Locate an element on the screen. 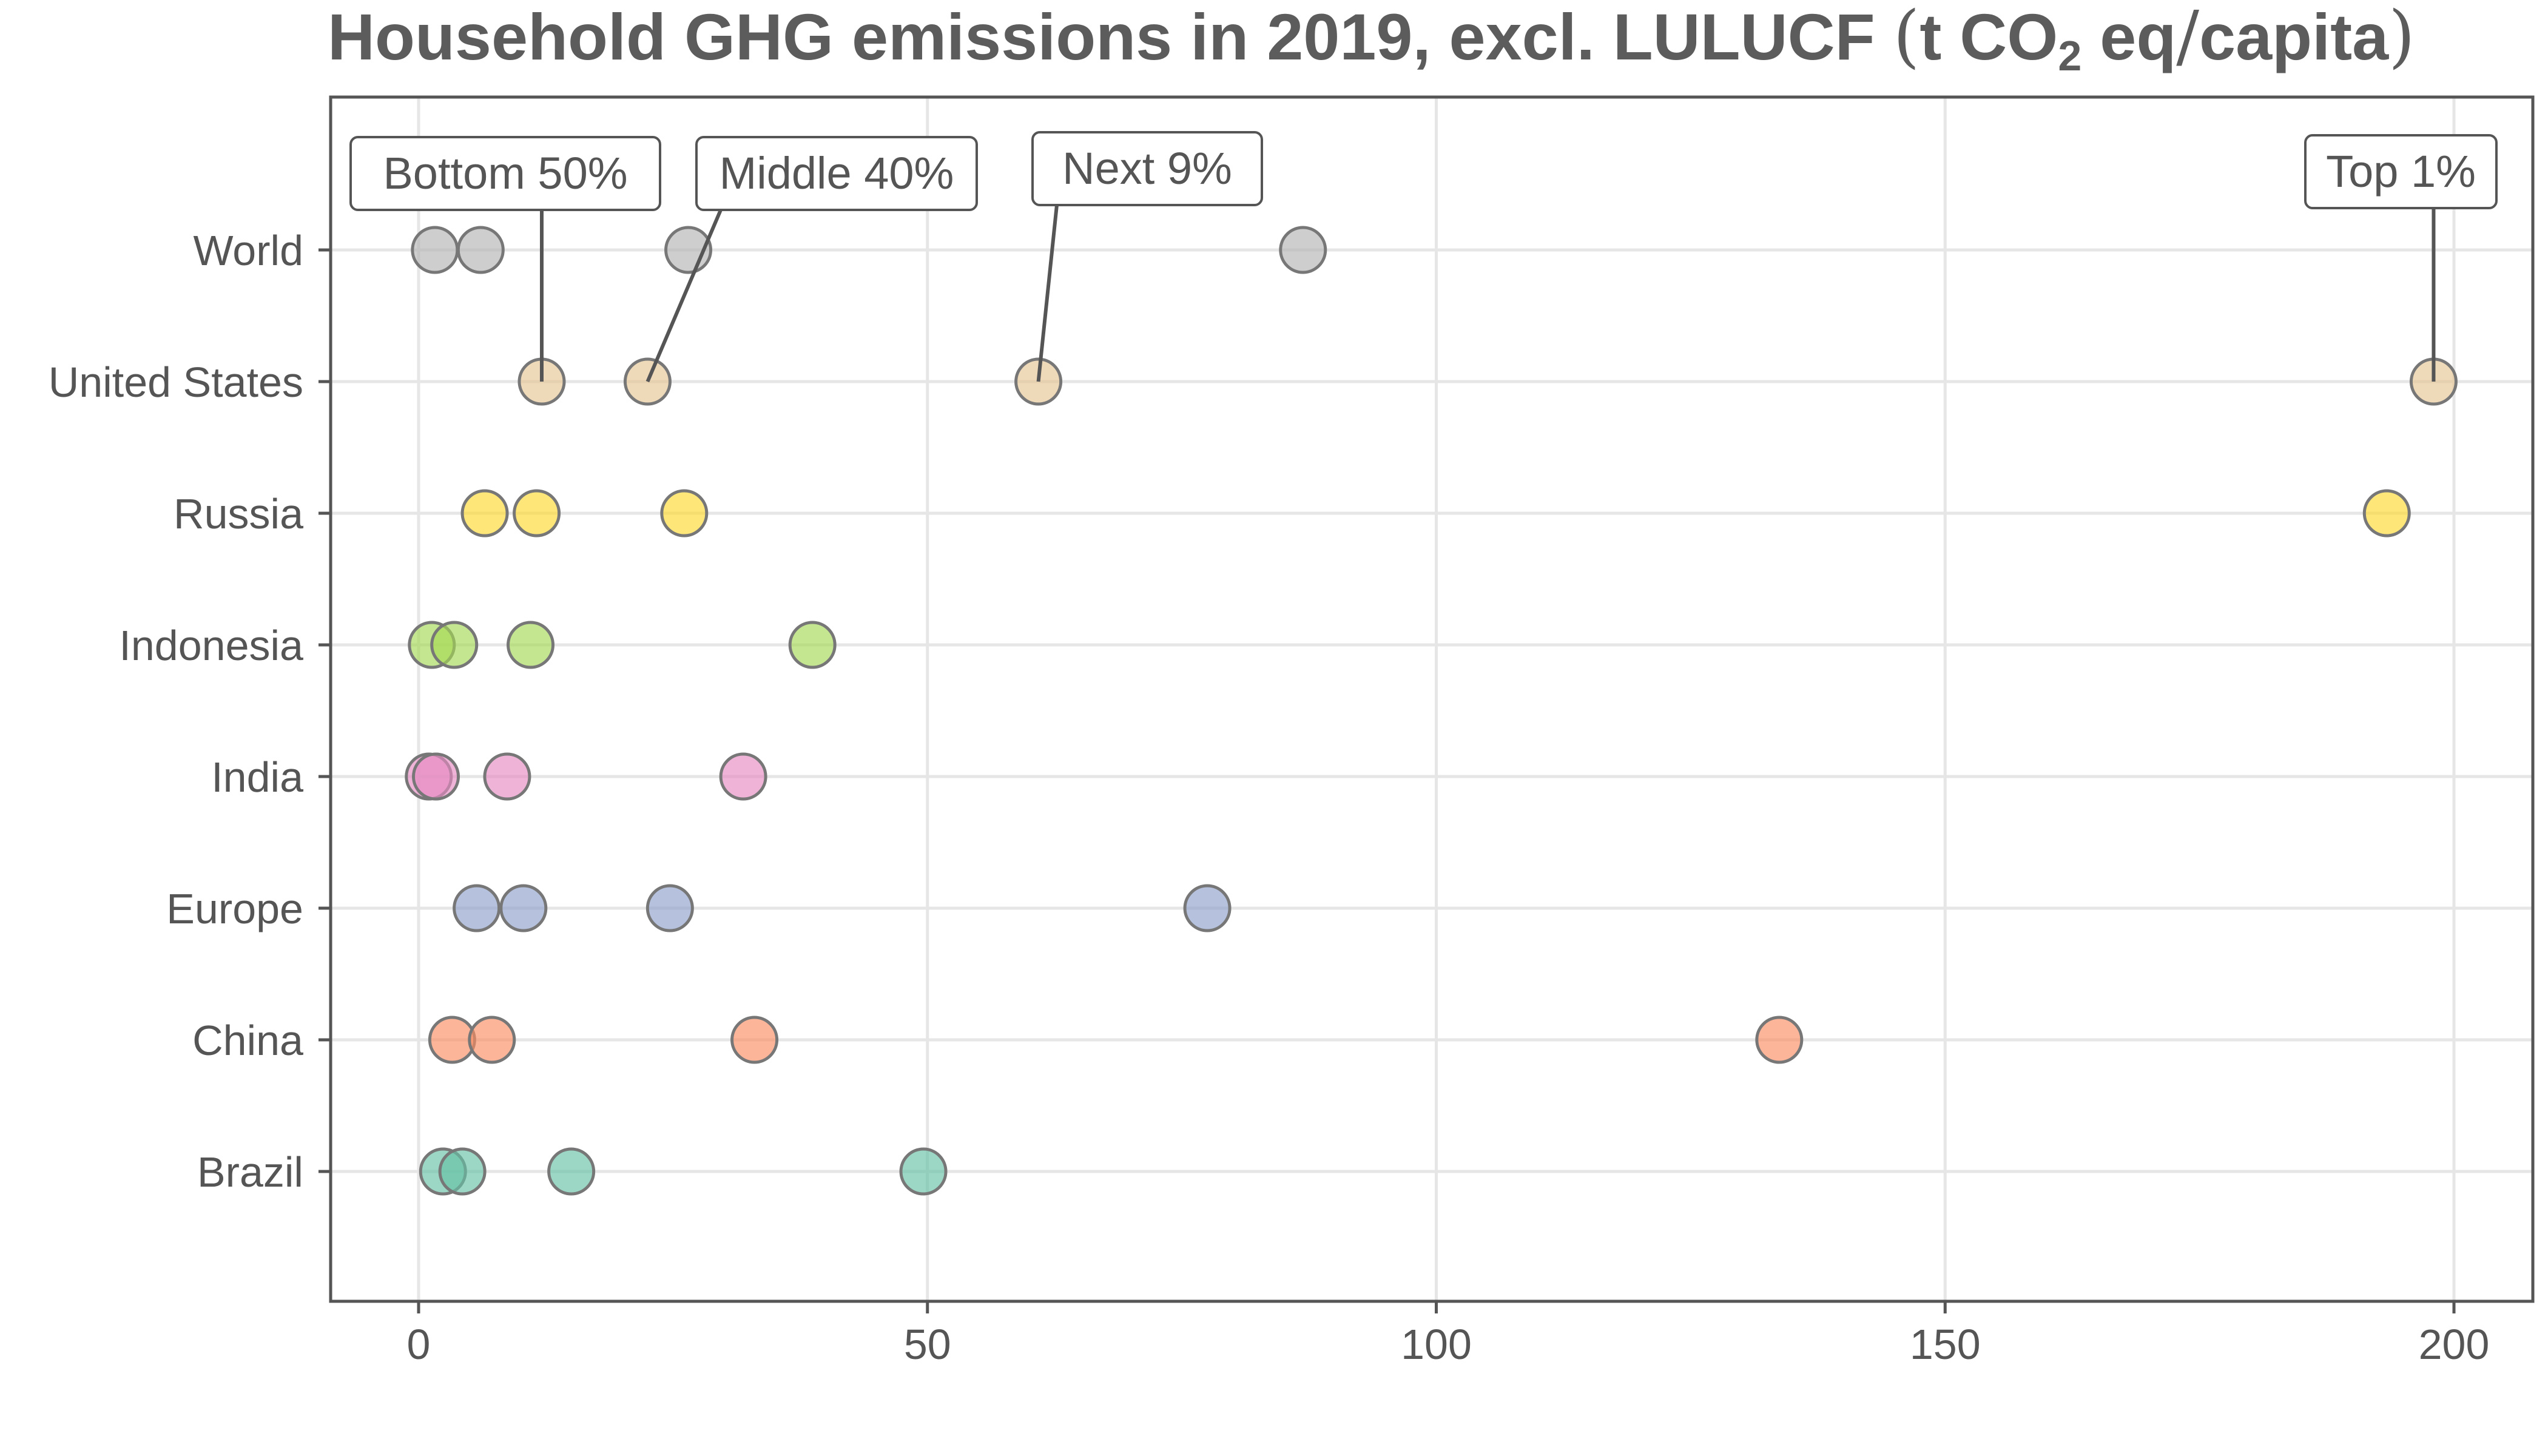 The height and width of the screenshot is (1456, 2548). x-tick-label: 200 is located at coordinates (2454, 1344).